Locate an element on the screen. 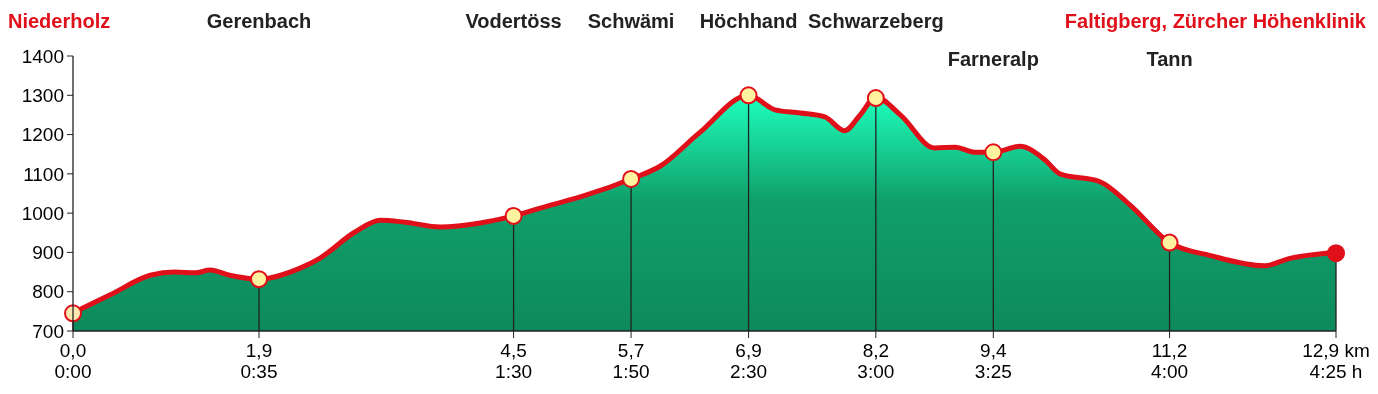 The width and height of the screenshot is (1378, 394). text: Schwarzeberg is located at coordinates (876, 21).